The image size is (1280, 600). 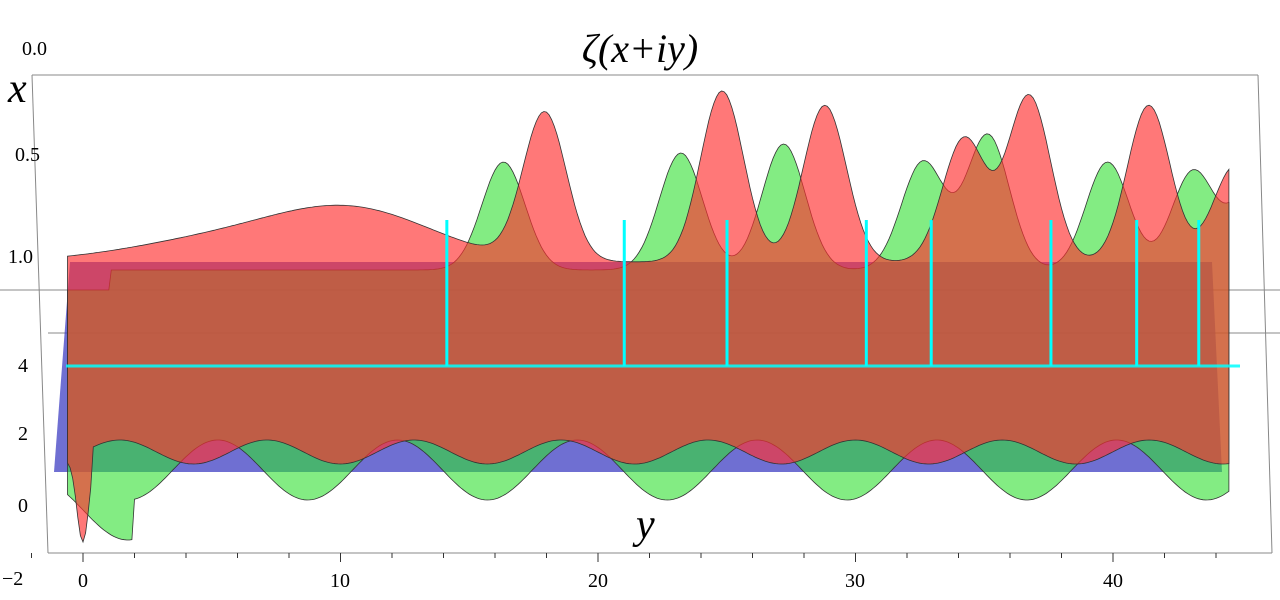 I want to click on z-tick-label: 0, so click(x=23, y=506).